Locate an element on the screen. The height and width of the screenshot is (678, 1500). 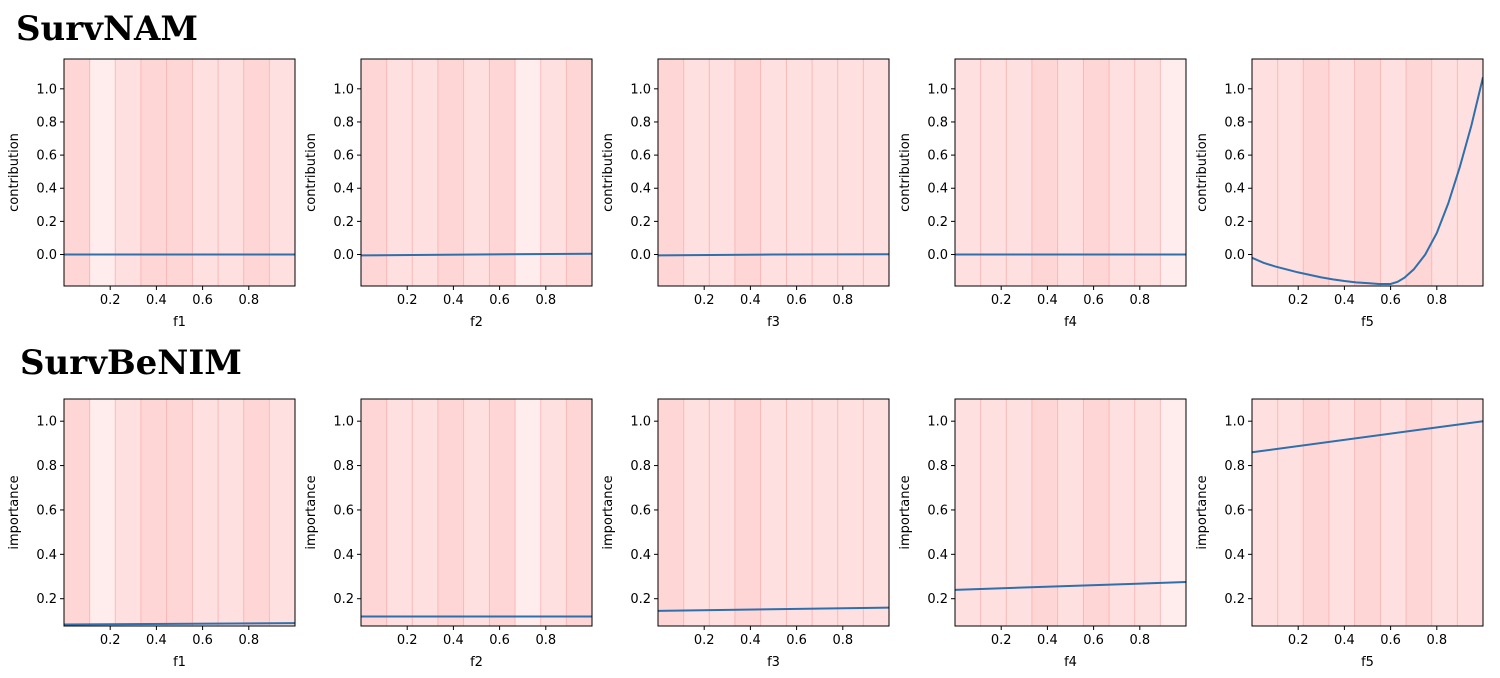
series-line is located at coordinates (179, 624).